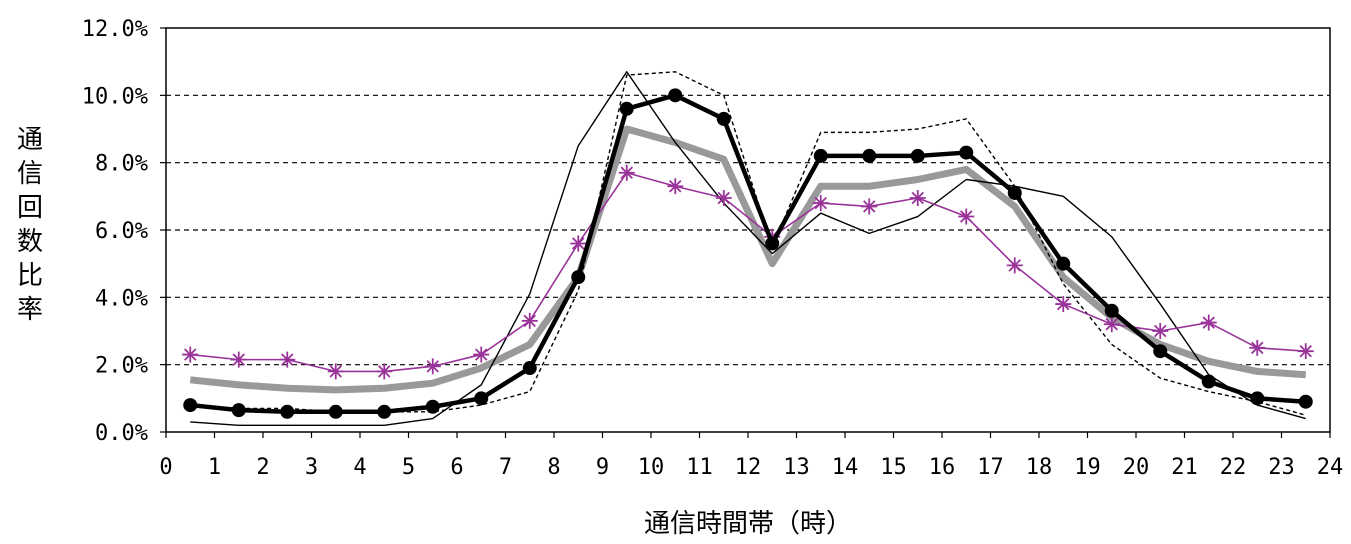 This screenshot has height=544, width=1351. Describe the element at coordinates (30, 242) in the screenshot. I see `y-axis-label-char: 数` at that location.